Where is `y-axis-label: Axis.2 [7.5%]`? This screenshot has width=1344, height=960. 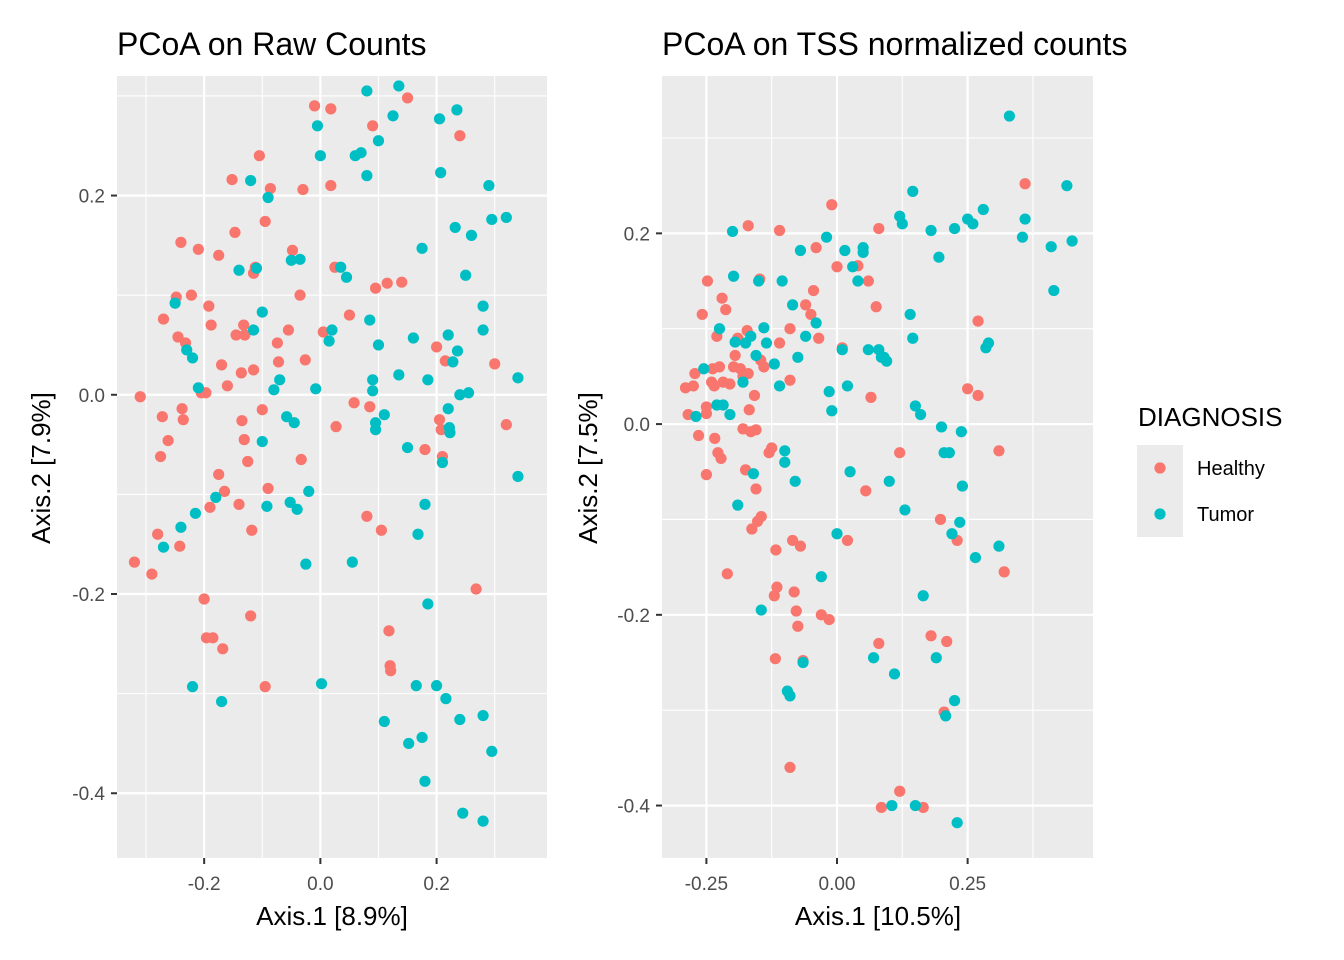
y-axis-label: Axis.2 [7.5%] is located at coordinates (588, 468).